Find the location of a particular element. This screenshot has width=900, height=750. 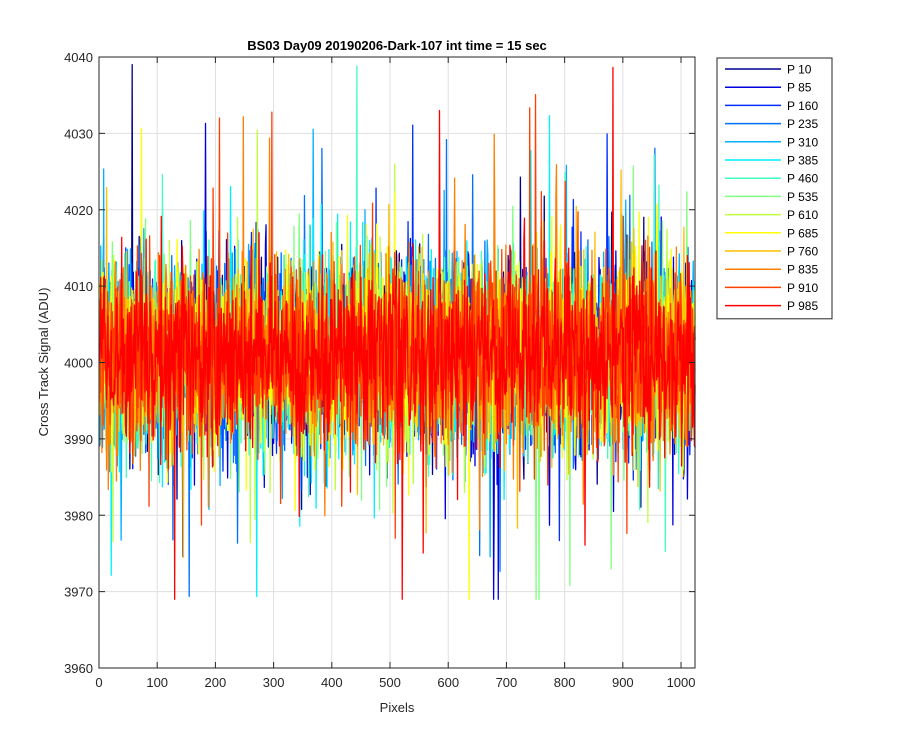

y-tick-label: 3980 is located at coordinates (78, 515).